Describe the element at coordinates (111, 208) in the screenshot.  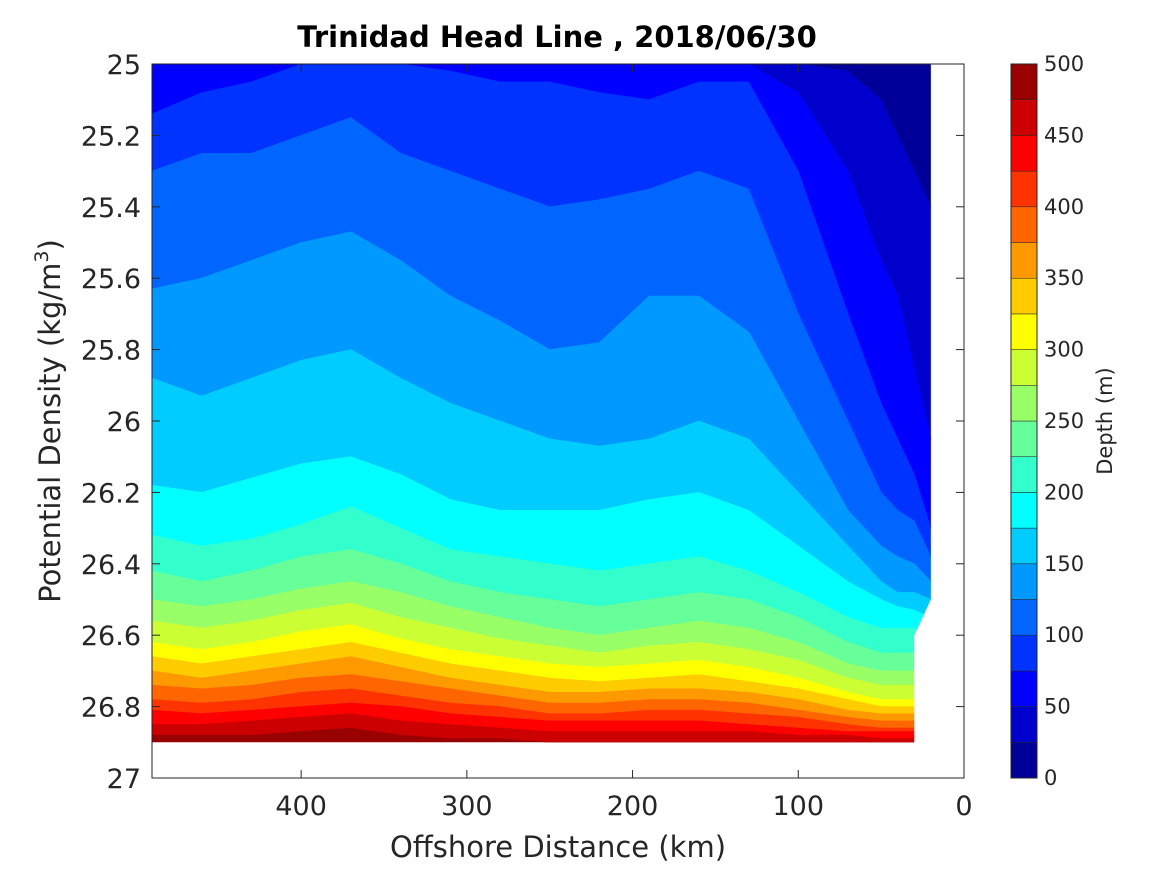
I see `y-tick-label: 25.4` at that location.